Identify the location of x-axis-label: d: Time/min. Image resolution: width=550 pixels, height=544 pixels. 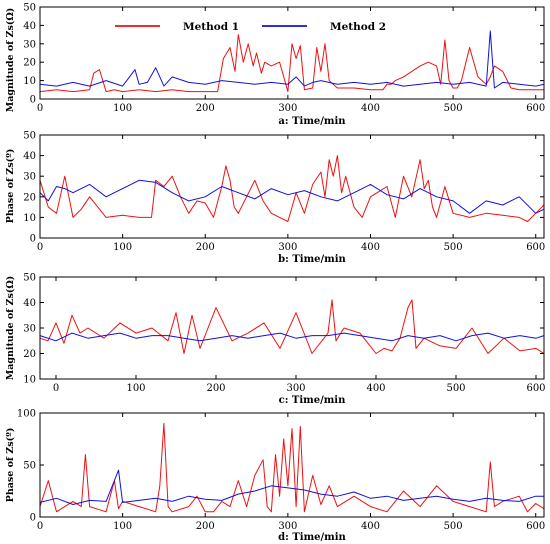
(312, 537).